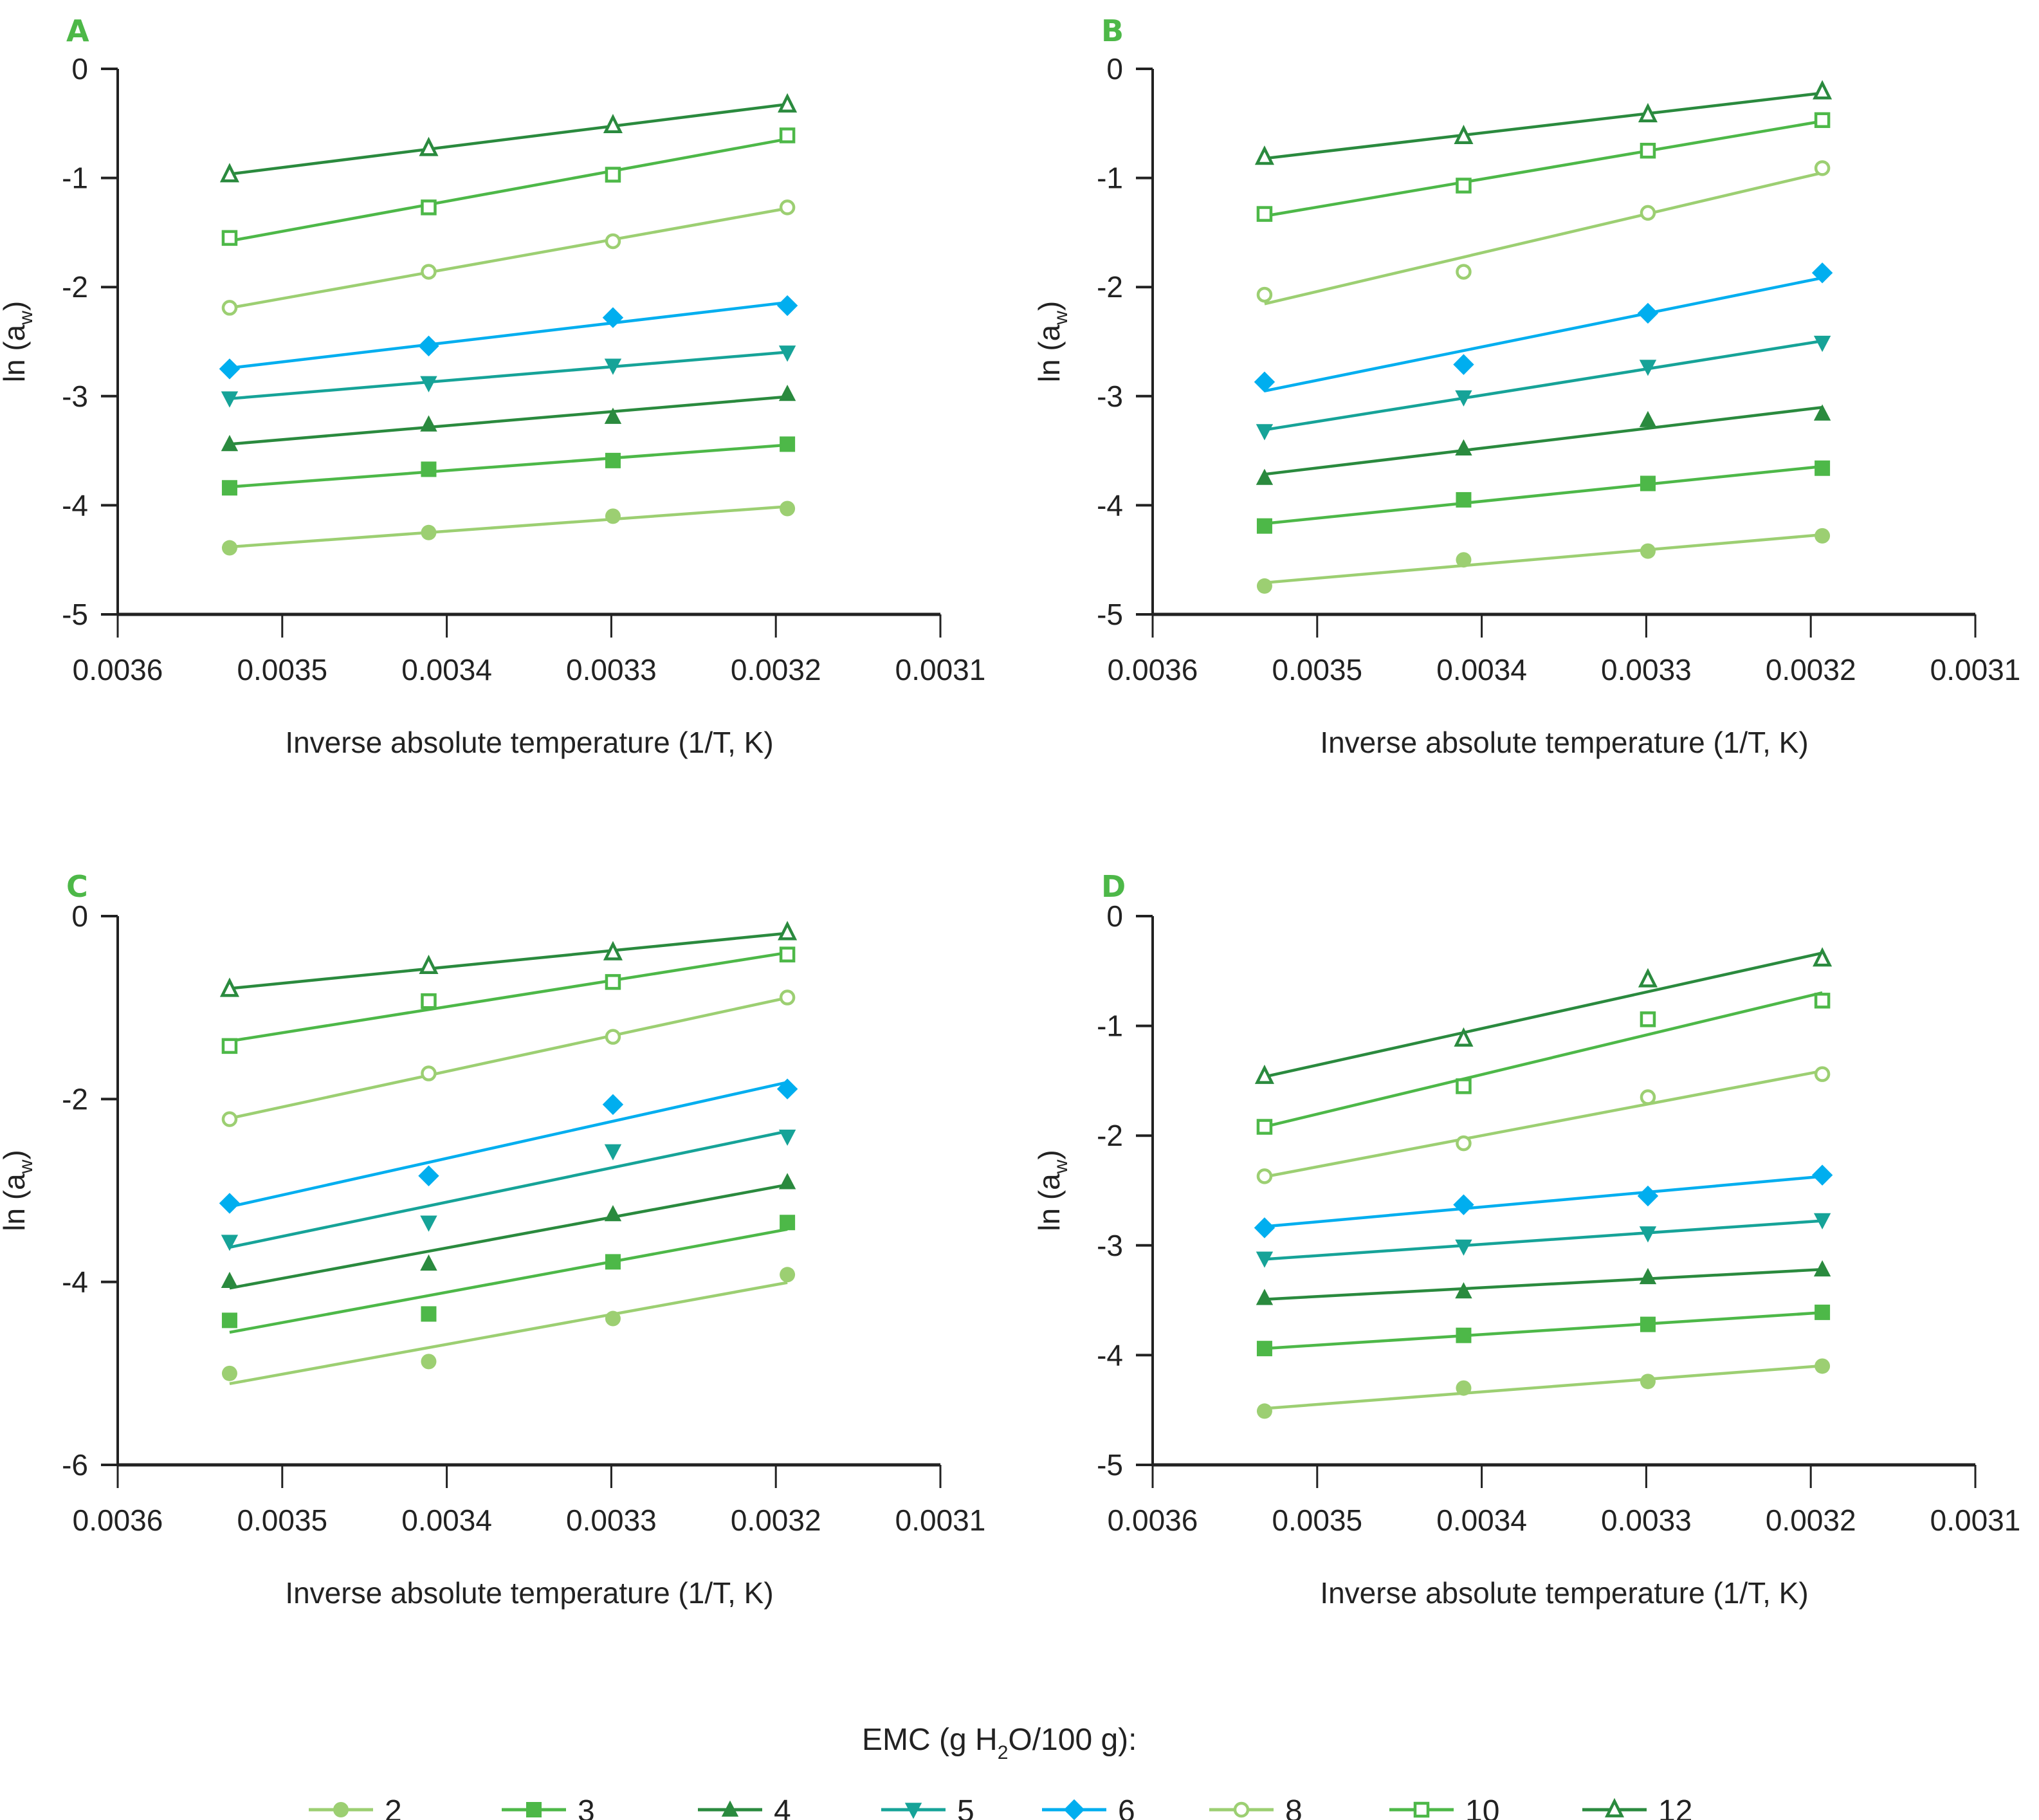 This screenshot has width=2039, height=1820. I want to click on legend-label: 5, so click(966, 1807).